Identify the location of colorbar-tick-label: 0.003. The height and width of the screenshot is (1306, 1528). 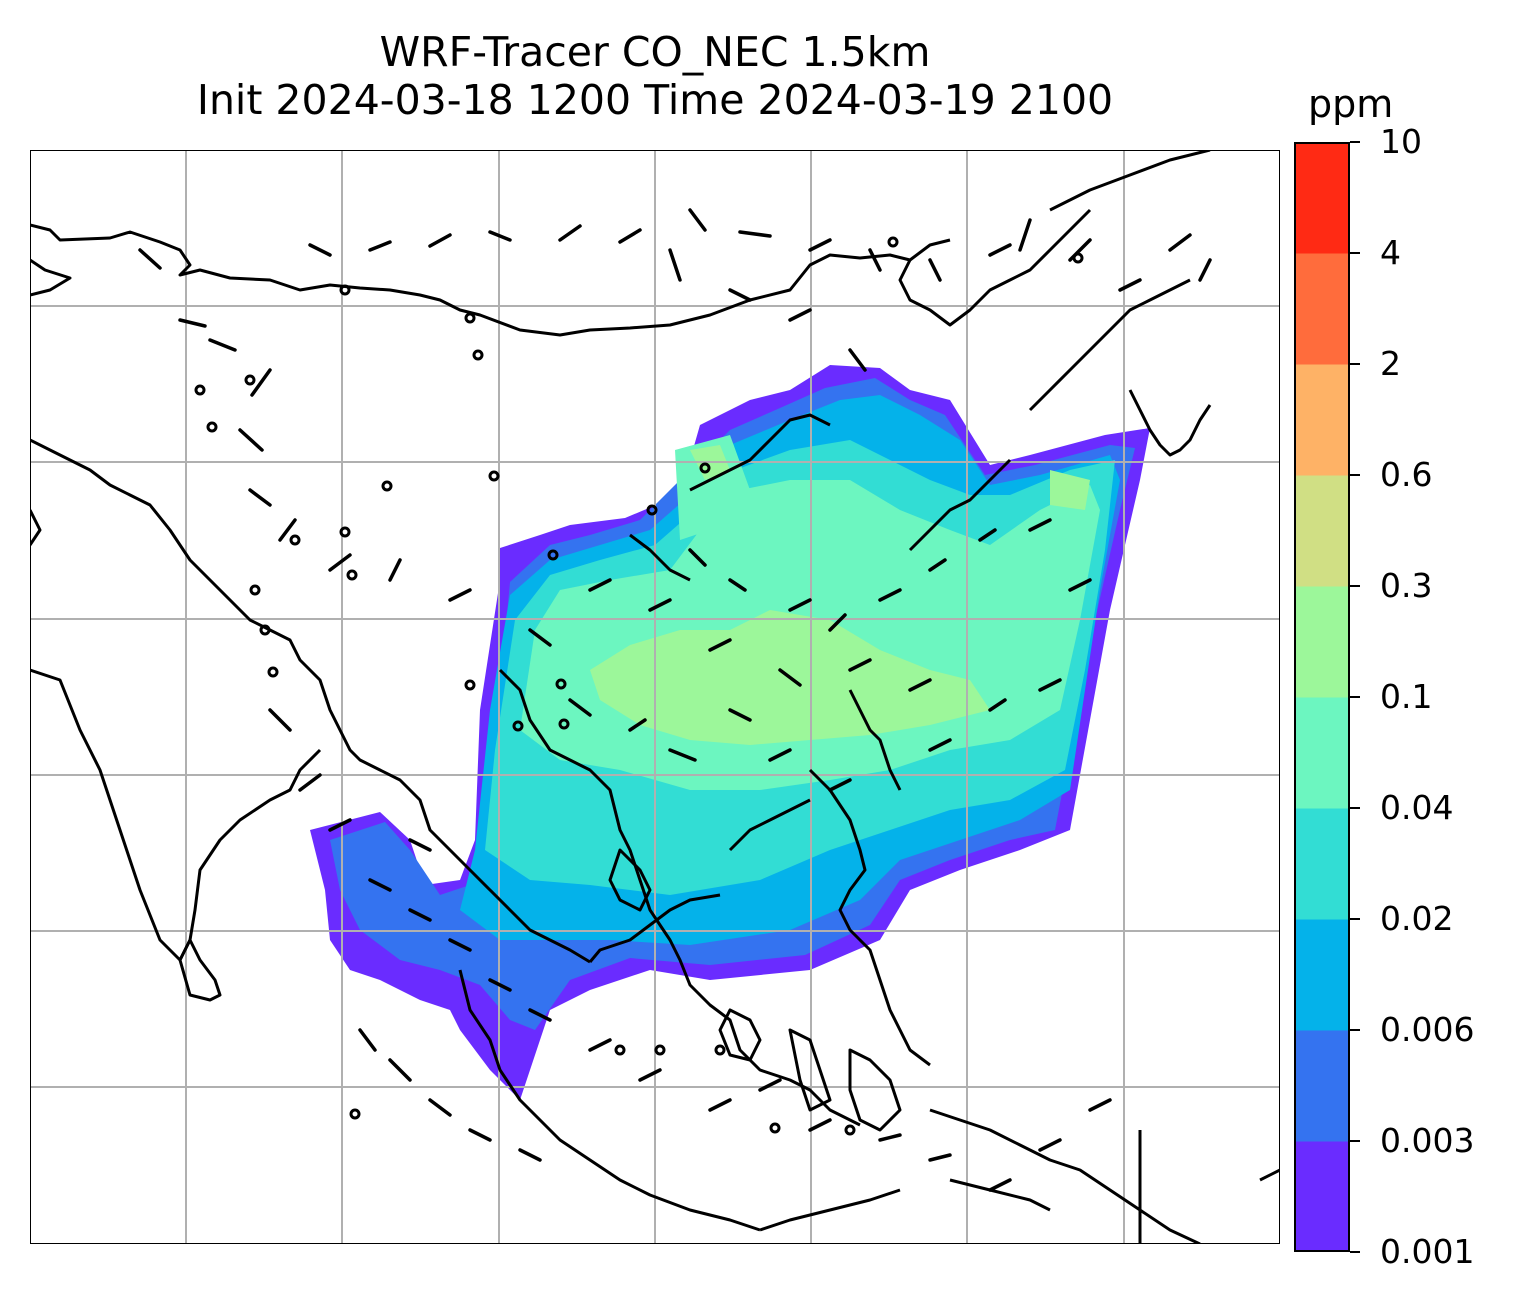
(1427, 1140).